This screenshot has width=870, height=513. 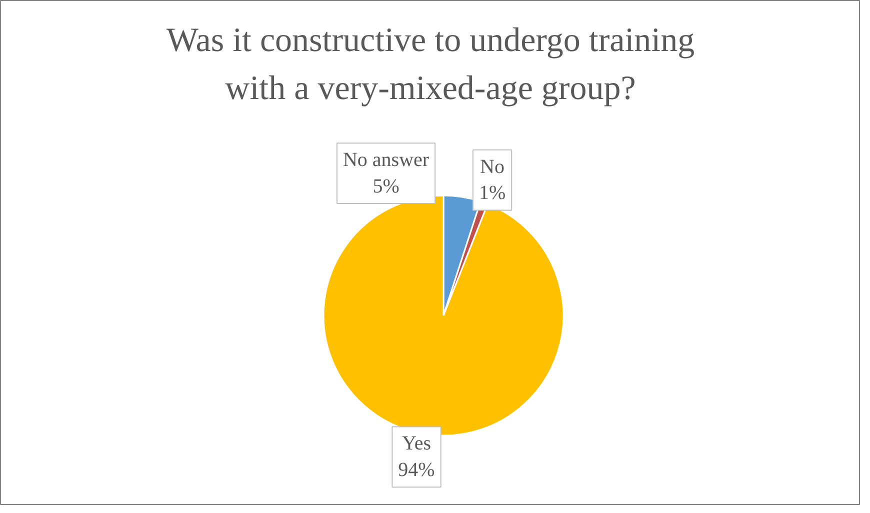 I want to click on slice-label: No answer, so click(x=386, y=160).